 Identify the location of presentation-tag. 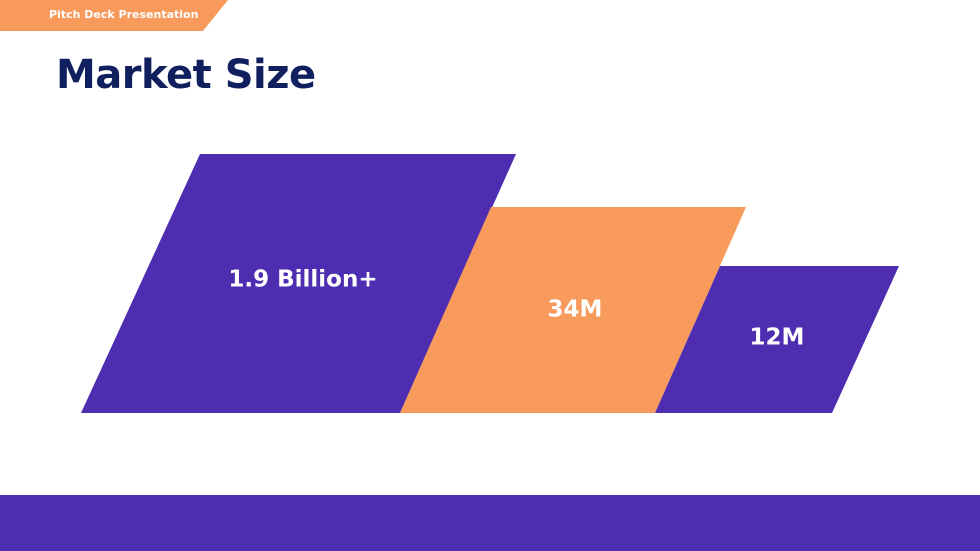
(114, 15).